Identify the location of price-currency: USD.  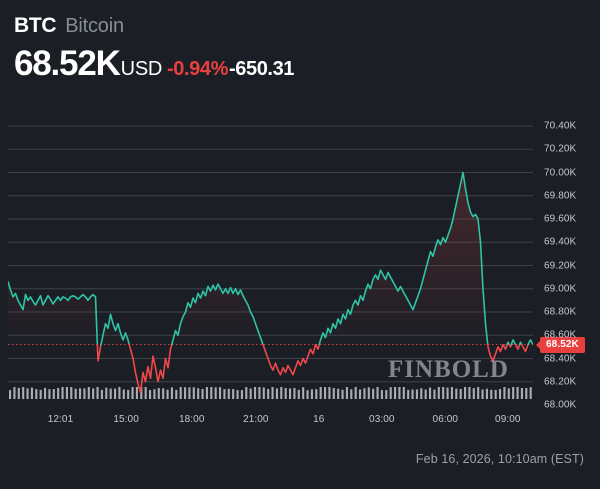
(141, 69).